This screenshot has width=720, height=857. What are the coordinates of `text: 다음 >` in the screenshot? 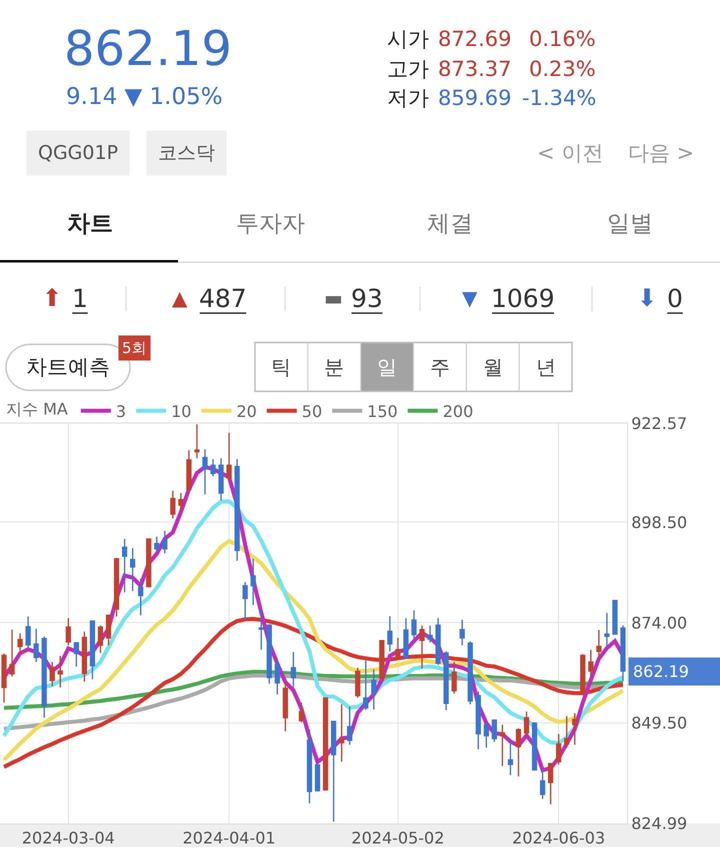 It's located at (661, 153).